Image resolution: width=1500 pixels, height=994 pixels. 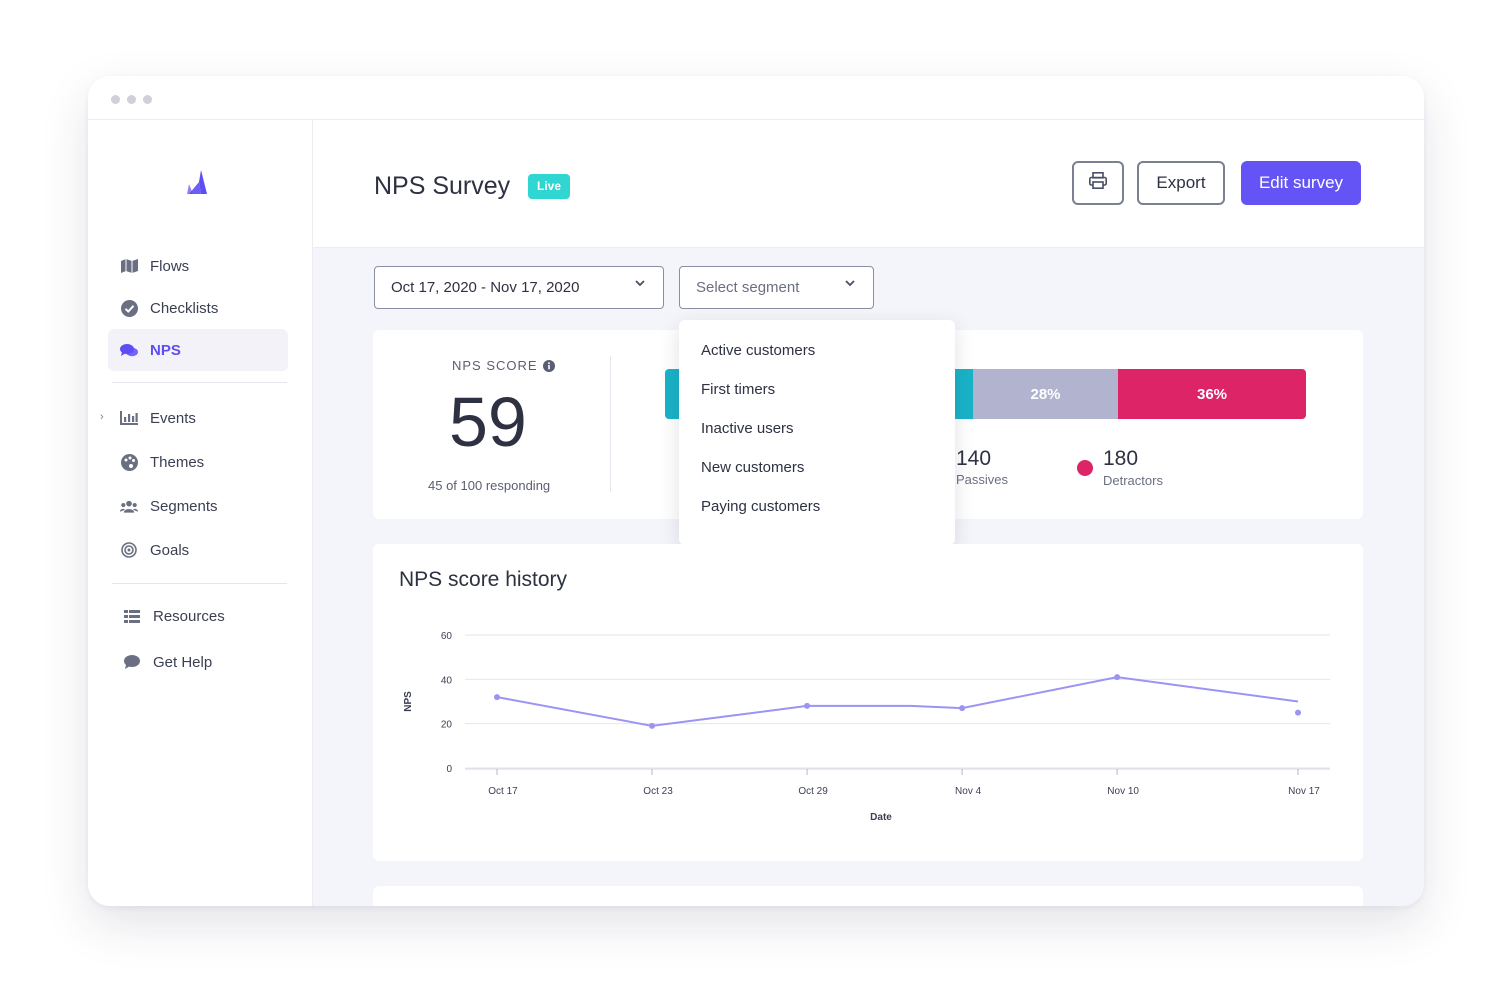 I want to click on x-tick-label: Nov 17, so click(x=1304, y=791).